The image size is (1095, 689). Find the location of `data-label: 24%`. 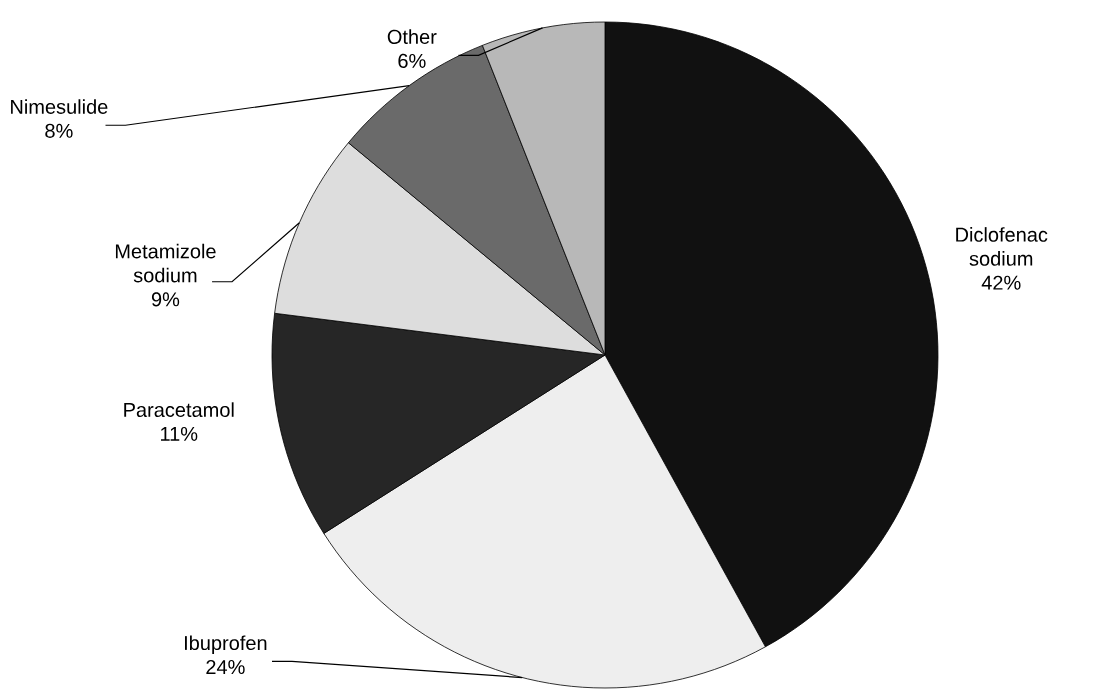

data-label: 24% is located at coordinates (225, 666).